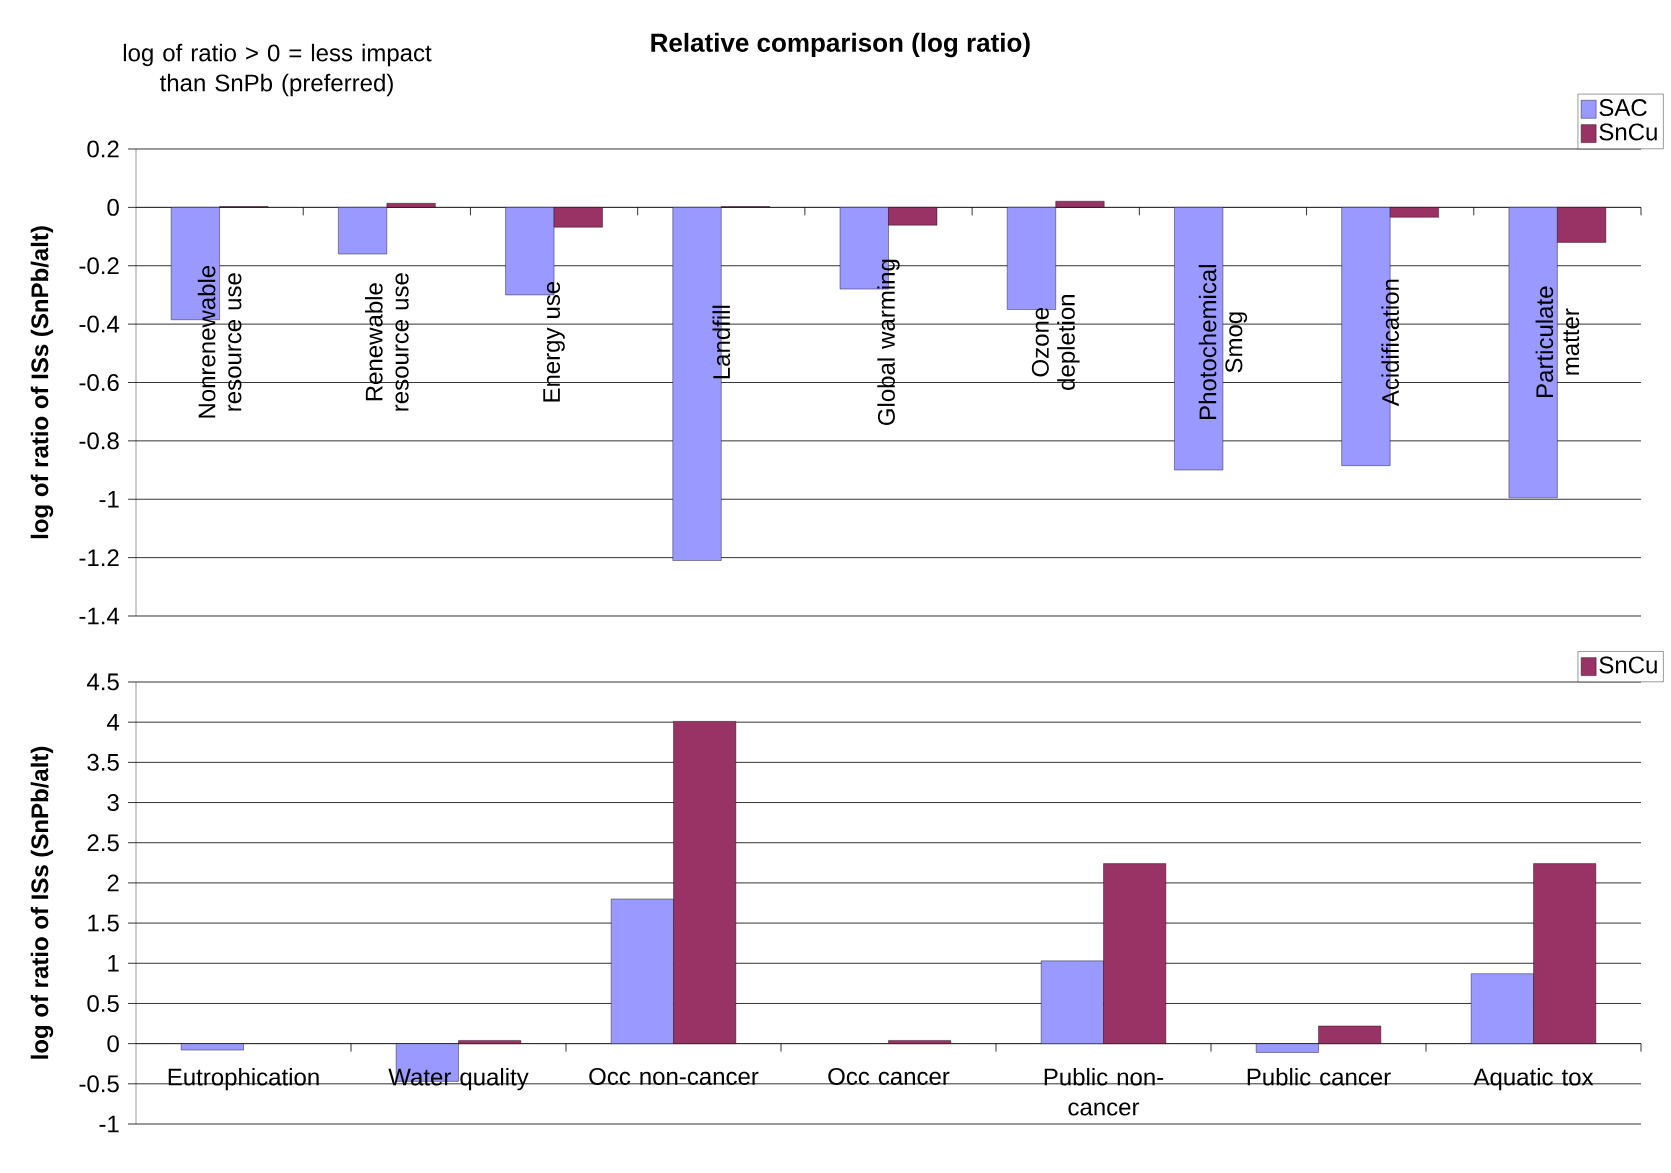 The width and height of the screenshot is (1671, 1173). What do you see at coordinates (99, 1084) in the screenshot?
I see `y-tick-label: -0.5` at bounding box center [99, 1084].